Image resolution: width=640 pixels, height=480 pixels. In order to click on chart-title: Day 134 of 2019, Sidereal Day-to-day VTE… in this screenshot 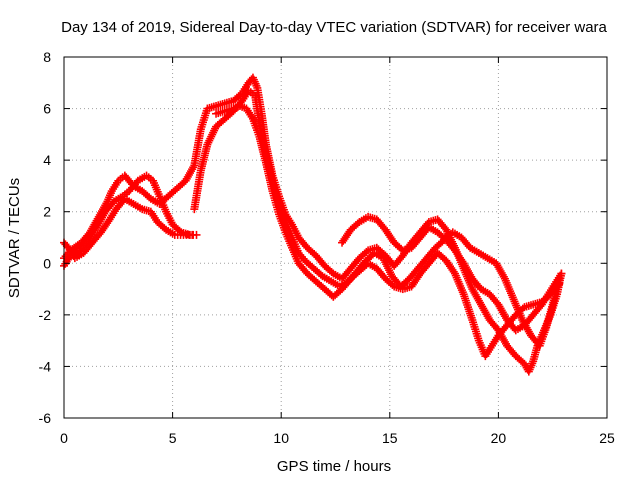, I will do `click(334, 27)`.